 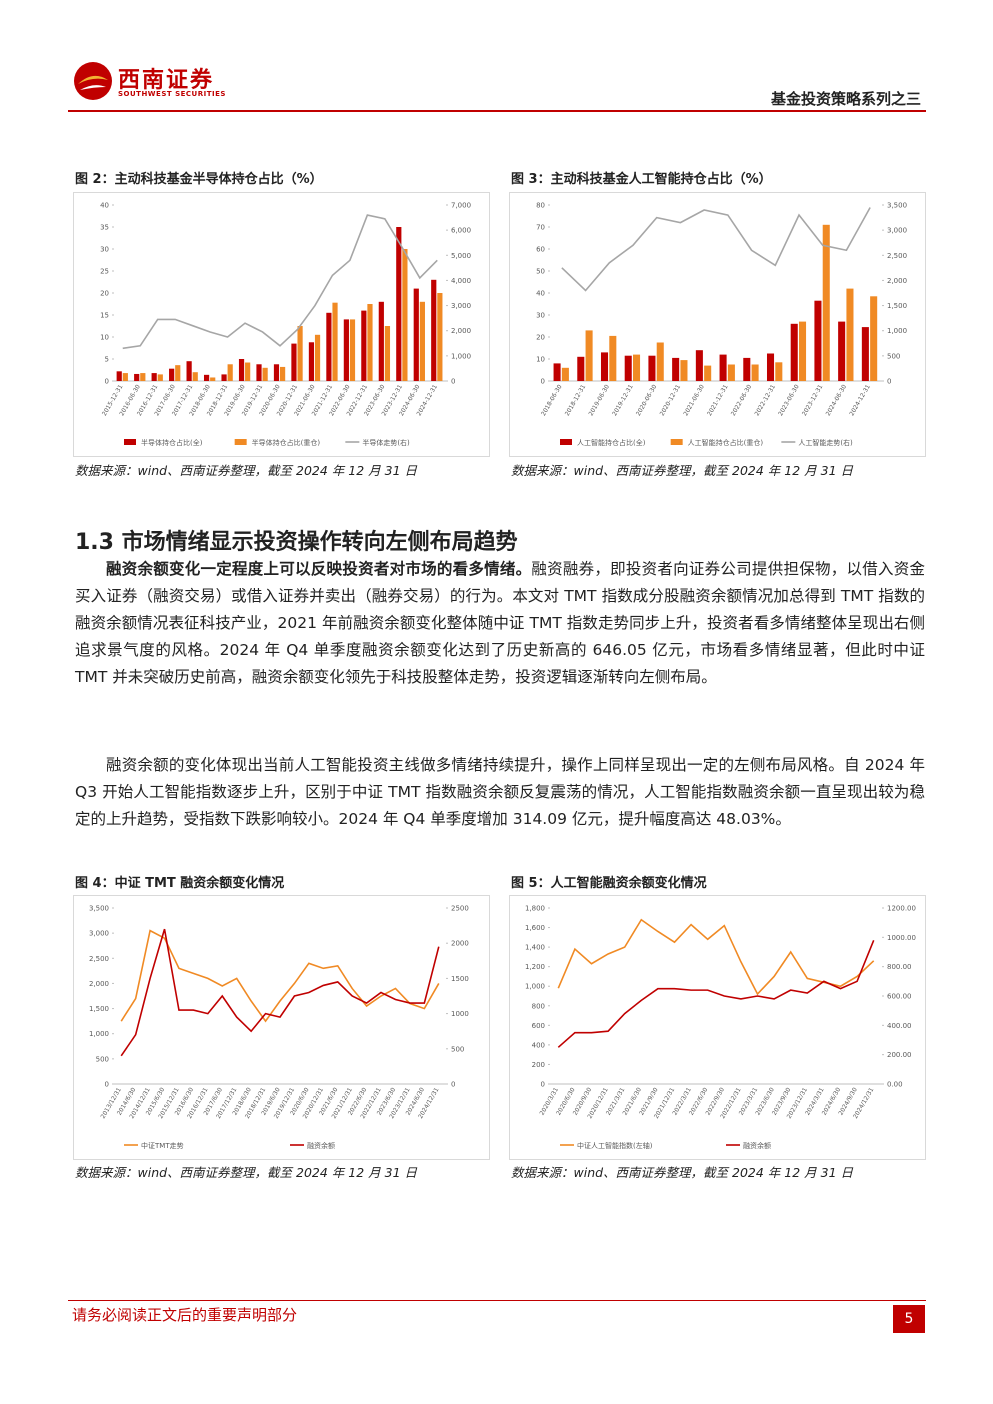 What do you see at coordinates (102, 1059) in the screenshot?
I see `y-tick-label: 500` at bounding box center [102, 1059].